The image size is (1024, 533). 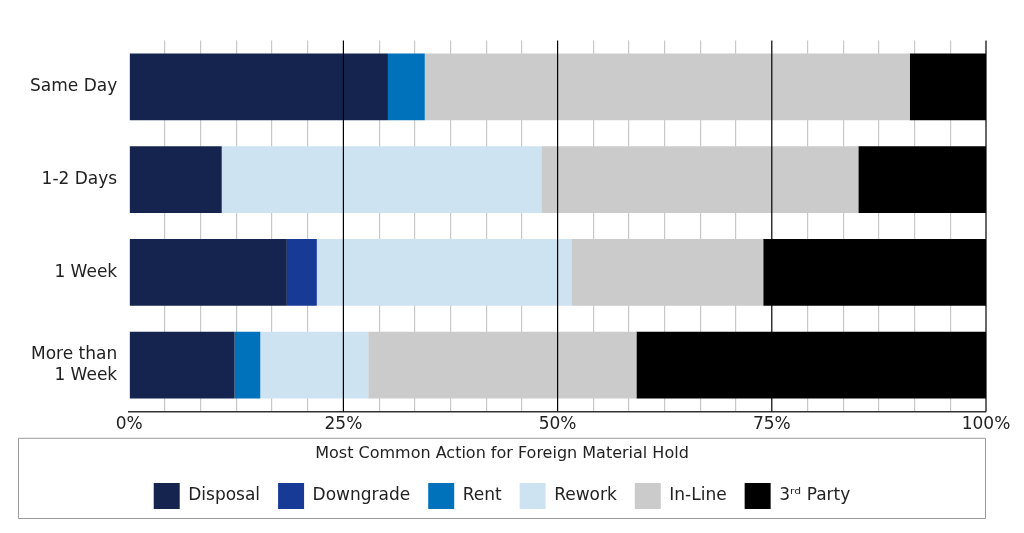 I want to click on legend-label: Disposal, so click(x=224, y=494).